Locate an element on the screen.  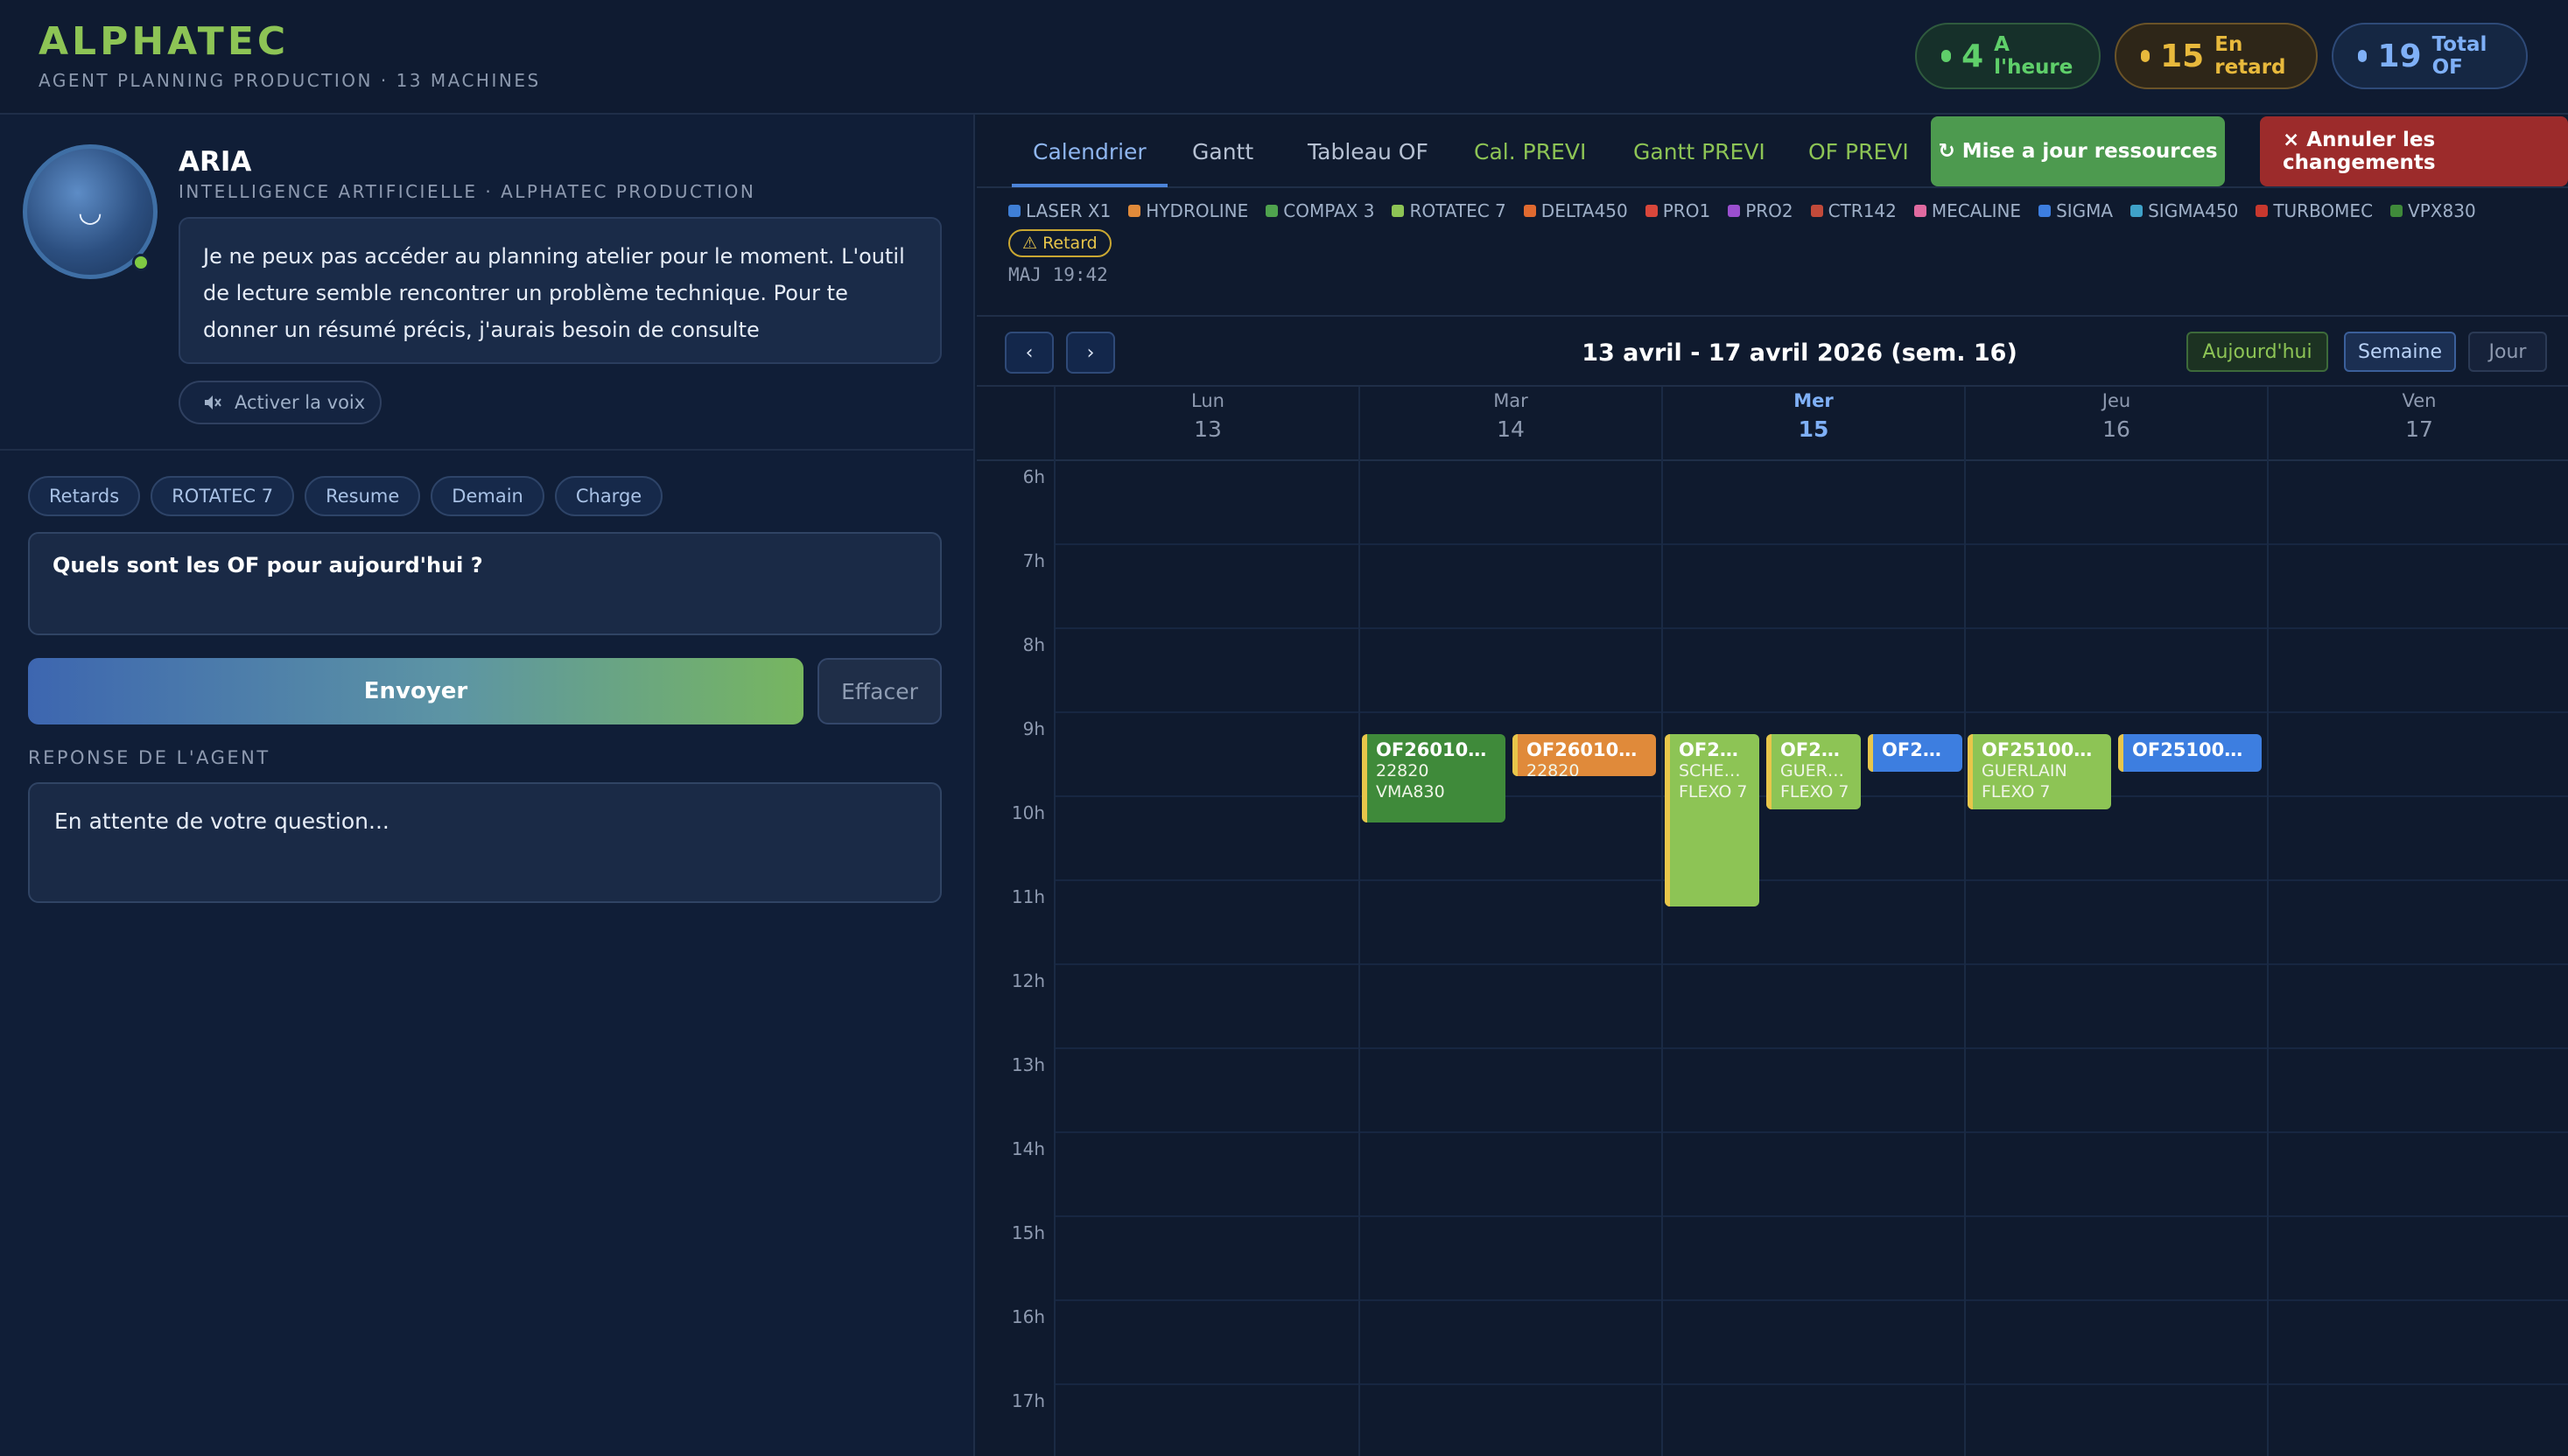
smiley-face-icon: ◡ is located at coordinates (90, 211).